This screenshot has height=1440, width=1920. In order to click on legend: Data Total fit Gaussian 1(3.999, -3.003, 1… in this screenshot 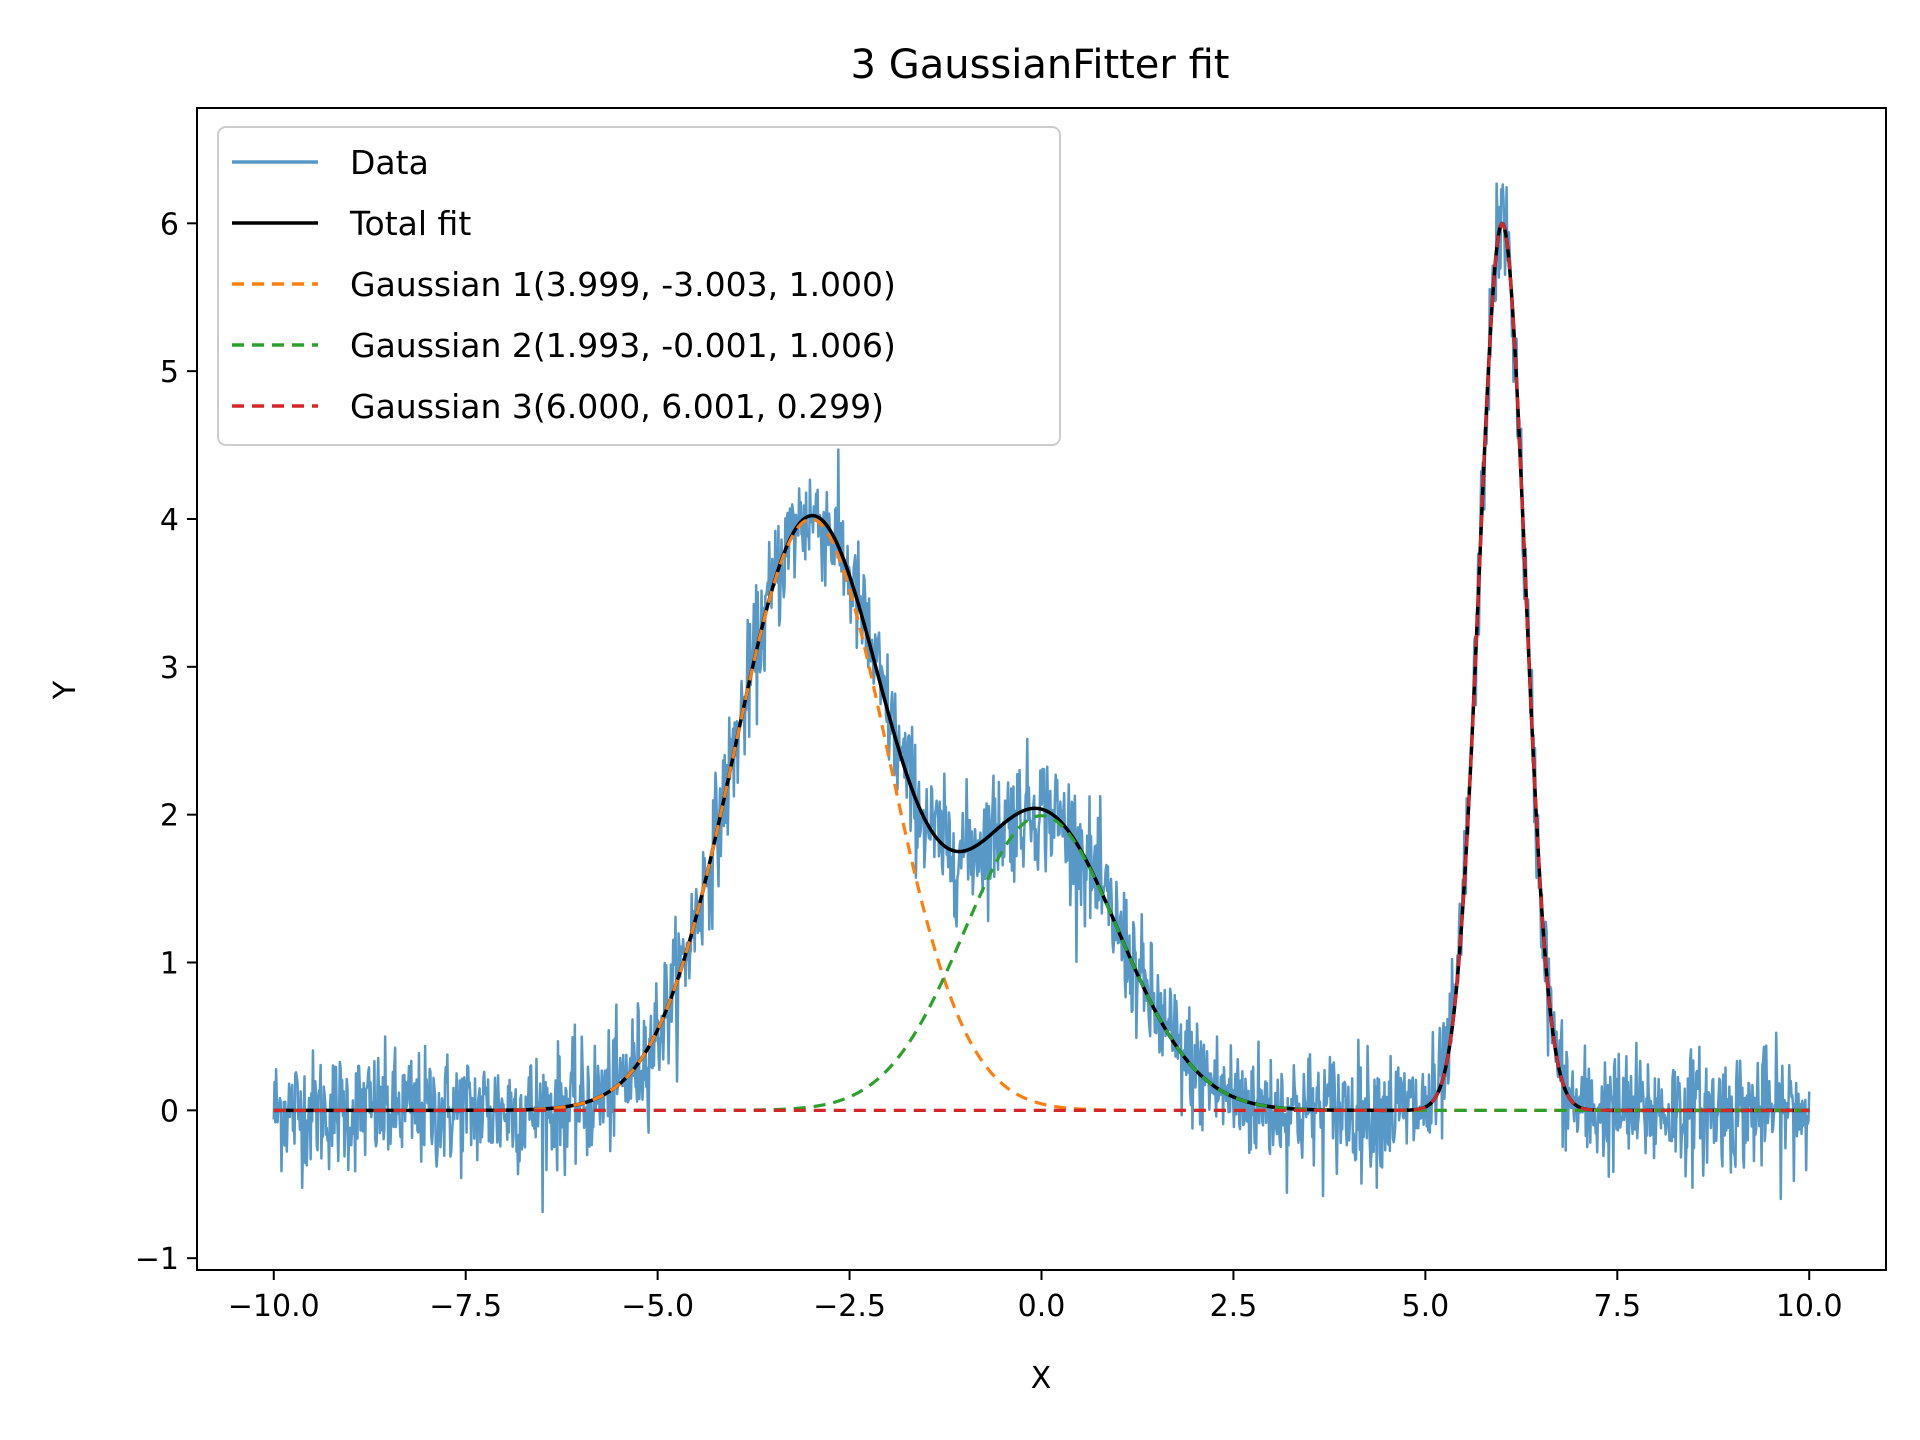, I will do `click(639, 286)`.